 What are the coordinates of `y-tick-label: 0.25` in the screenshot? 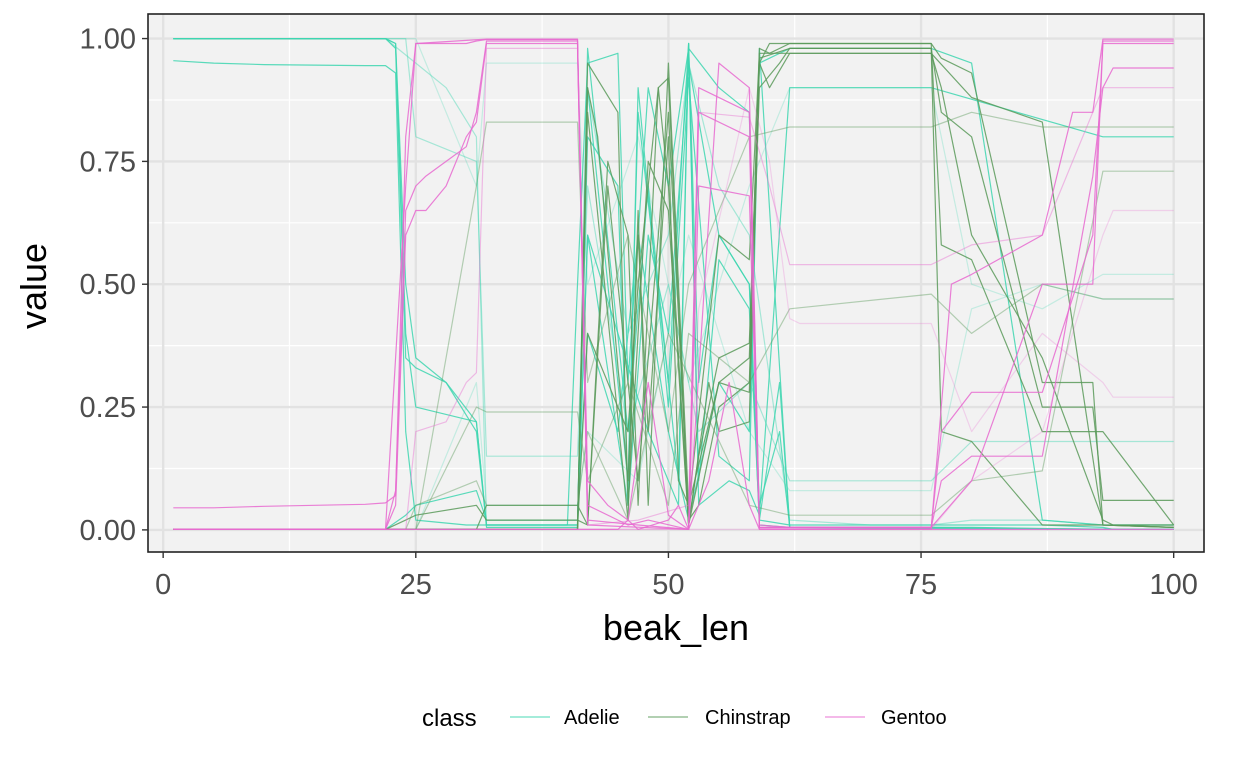 It's located at (108, 408).